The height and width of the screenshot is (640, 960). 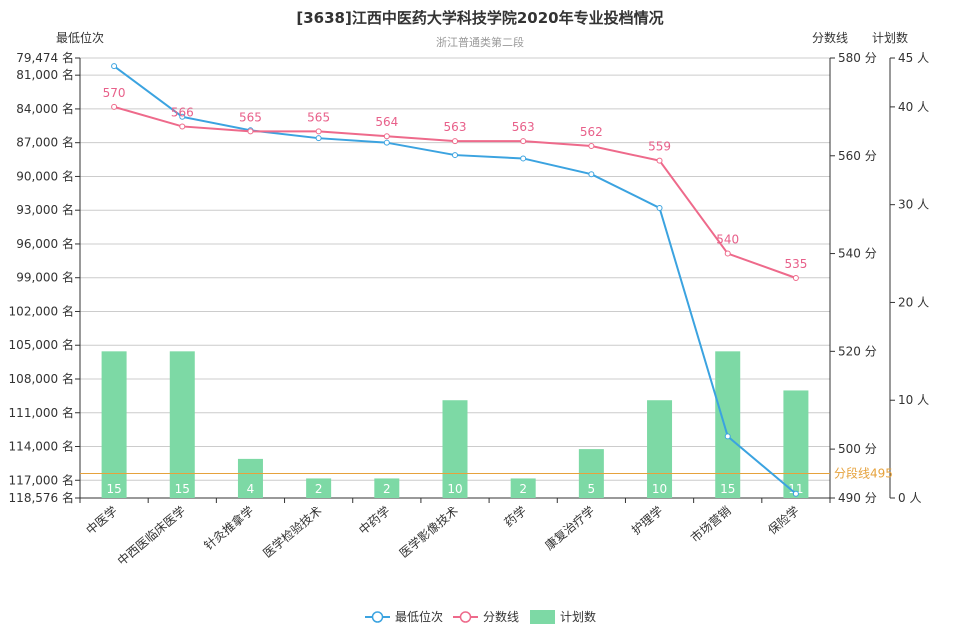 I want to click on left-tick-label: 84,000 名, so click(x=45, y=108).